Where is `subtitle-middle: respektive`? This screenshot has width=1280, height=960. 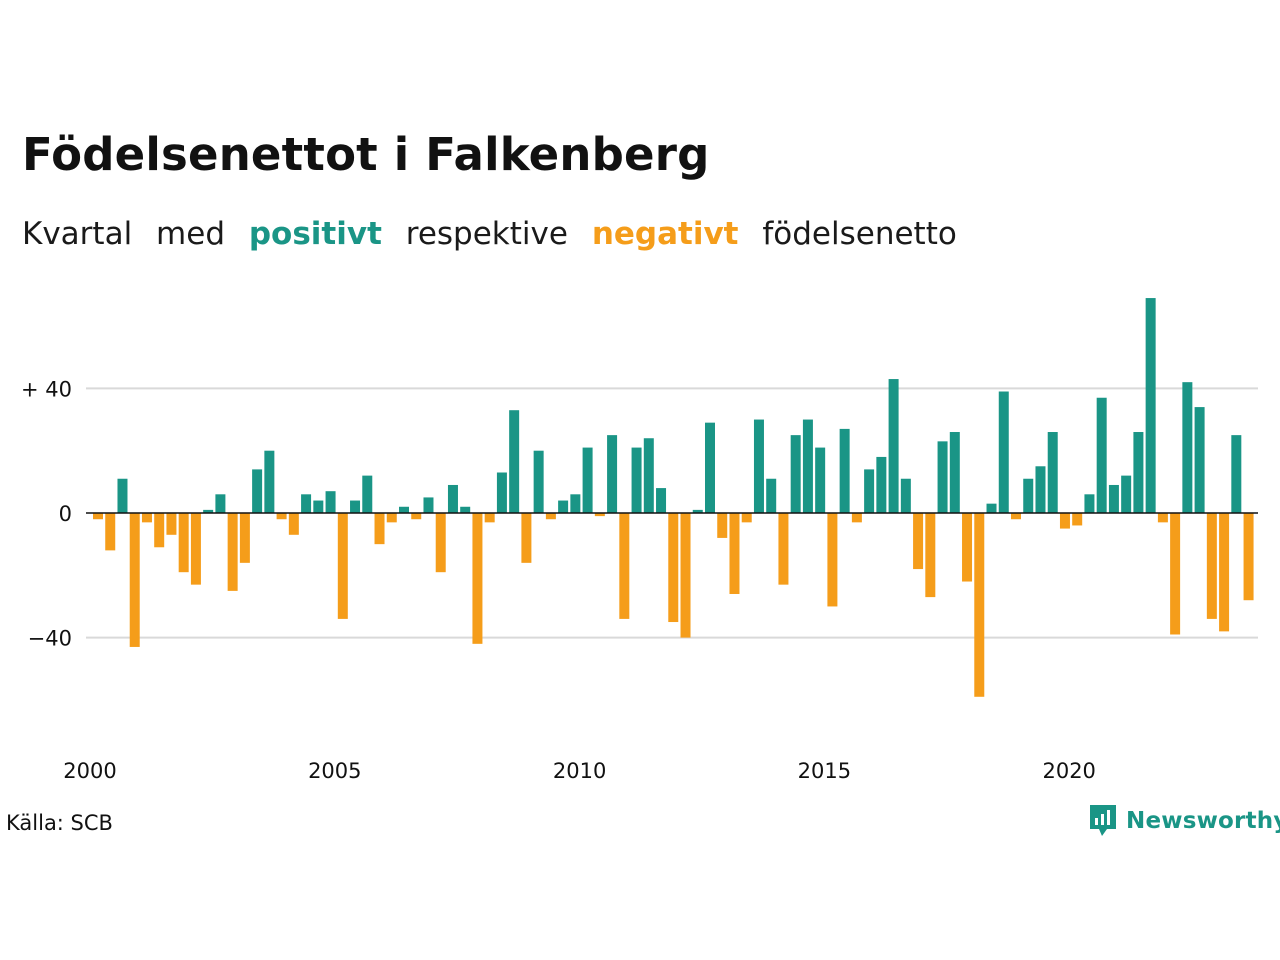
subtitle-middle: respektive is located at coordinates (486, 234).